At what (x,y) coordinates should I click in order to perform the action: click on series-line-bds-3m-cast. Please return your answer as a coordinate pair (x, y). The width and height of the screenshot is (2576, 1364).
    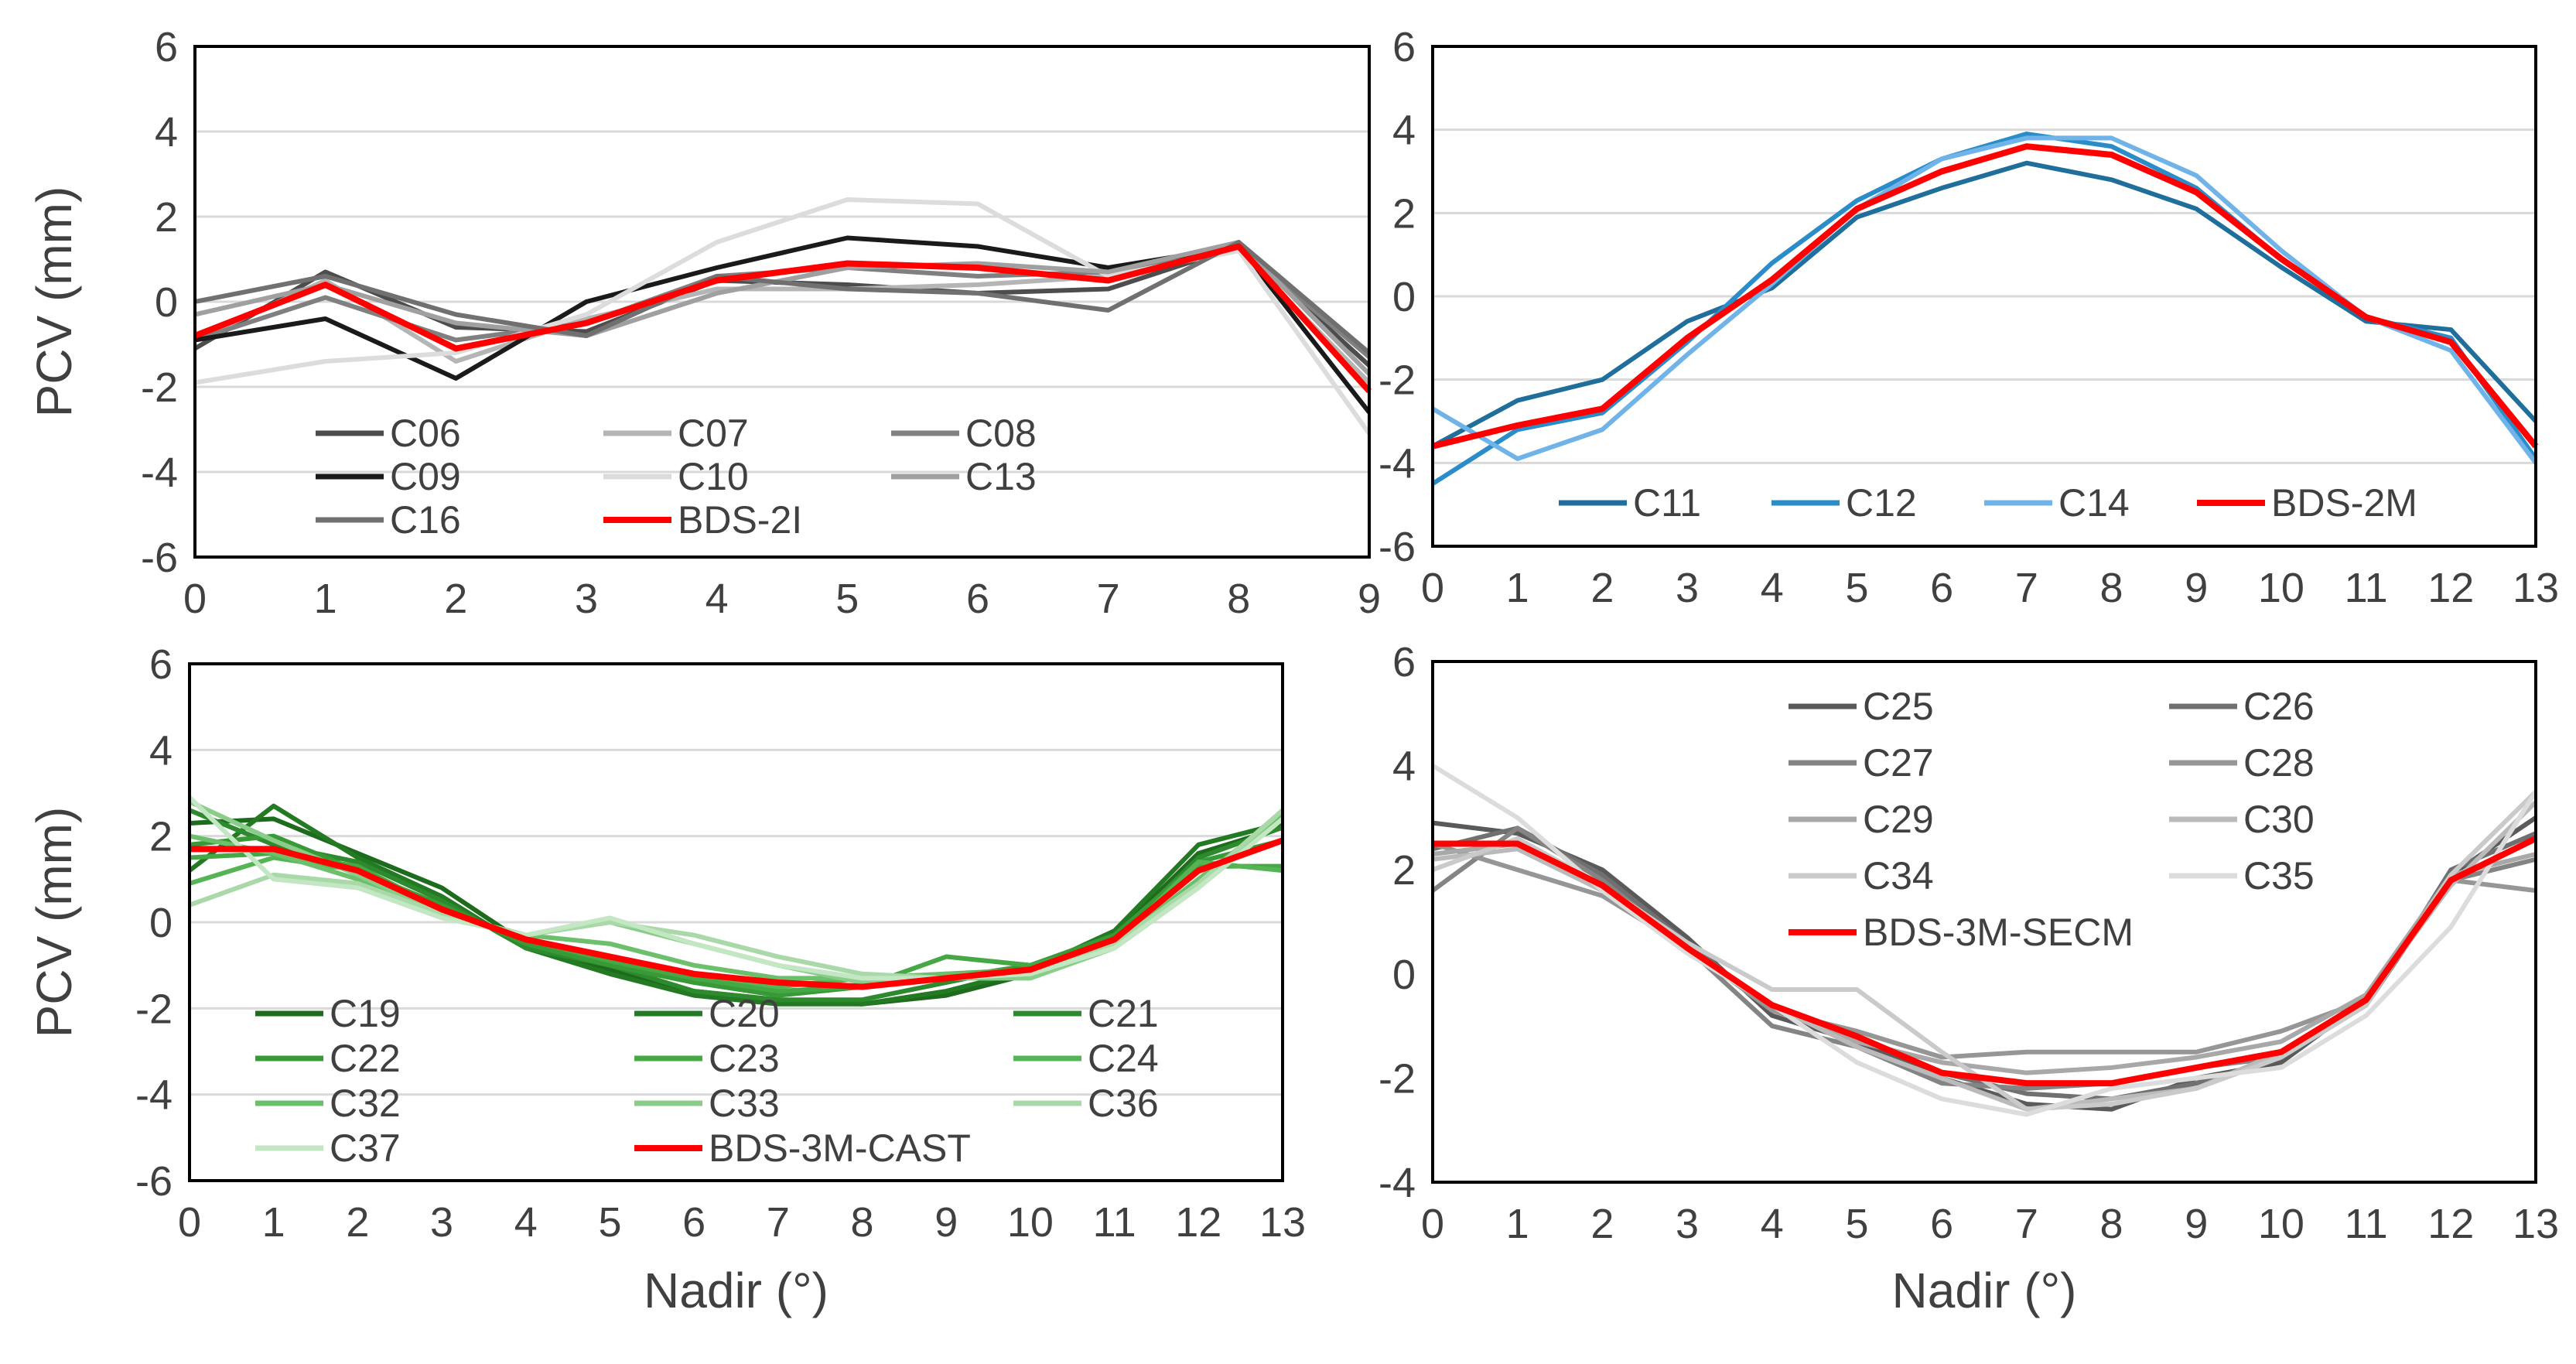
    Looking at the image, I should click on (737, 913).